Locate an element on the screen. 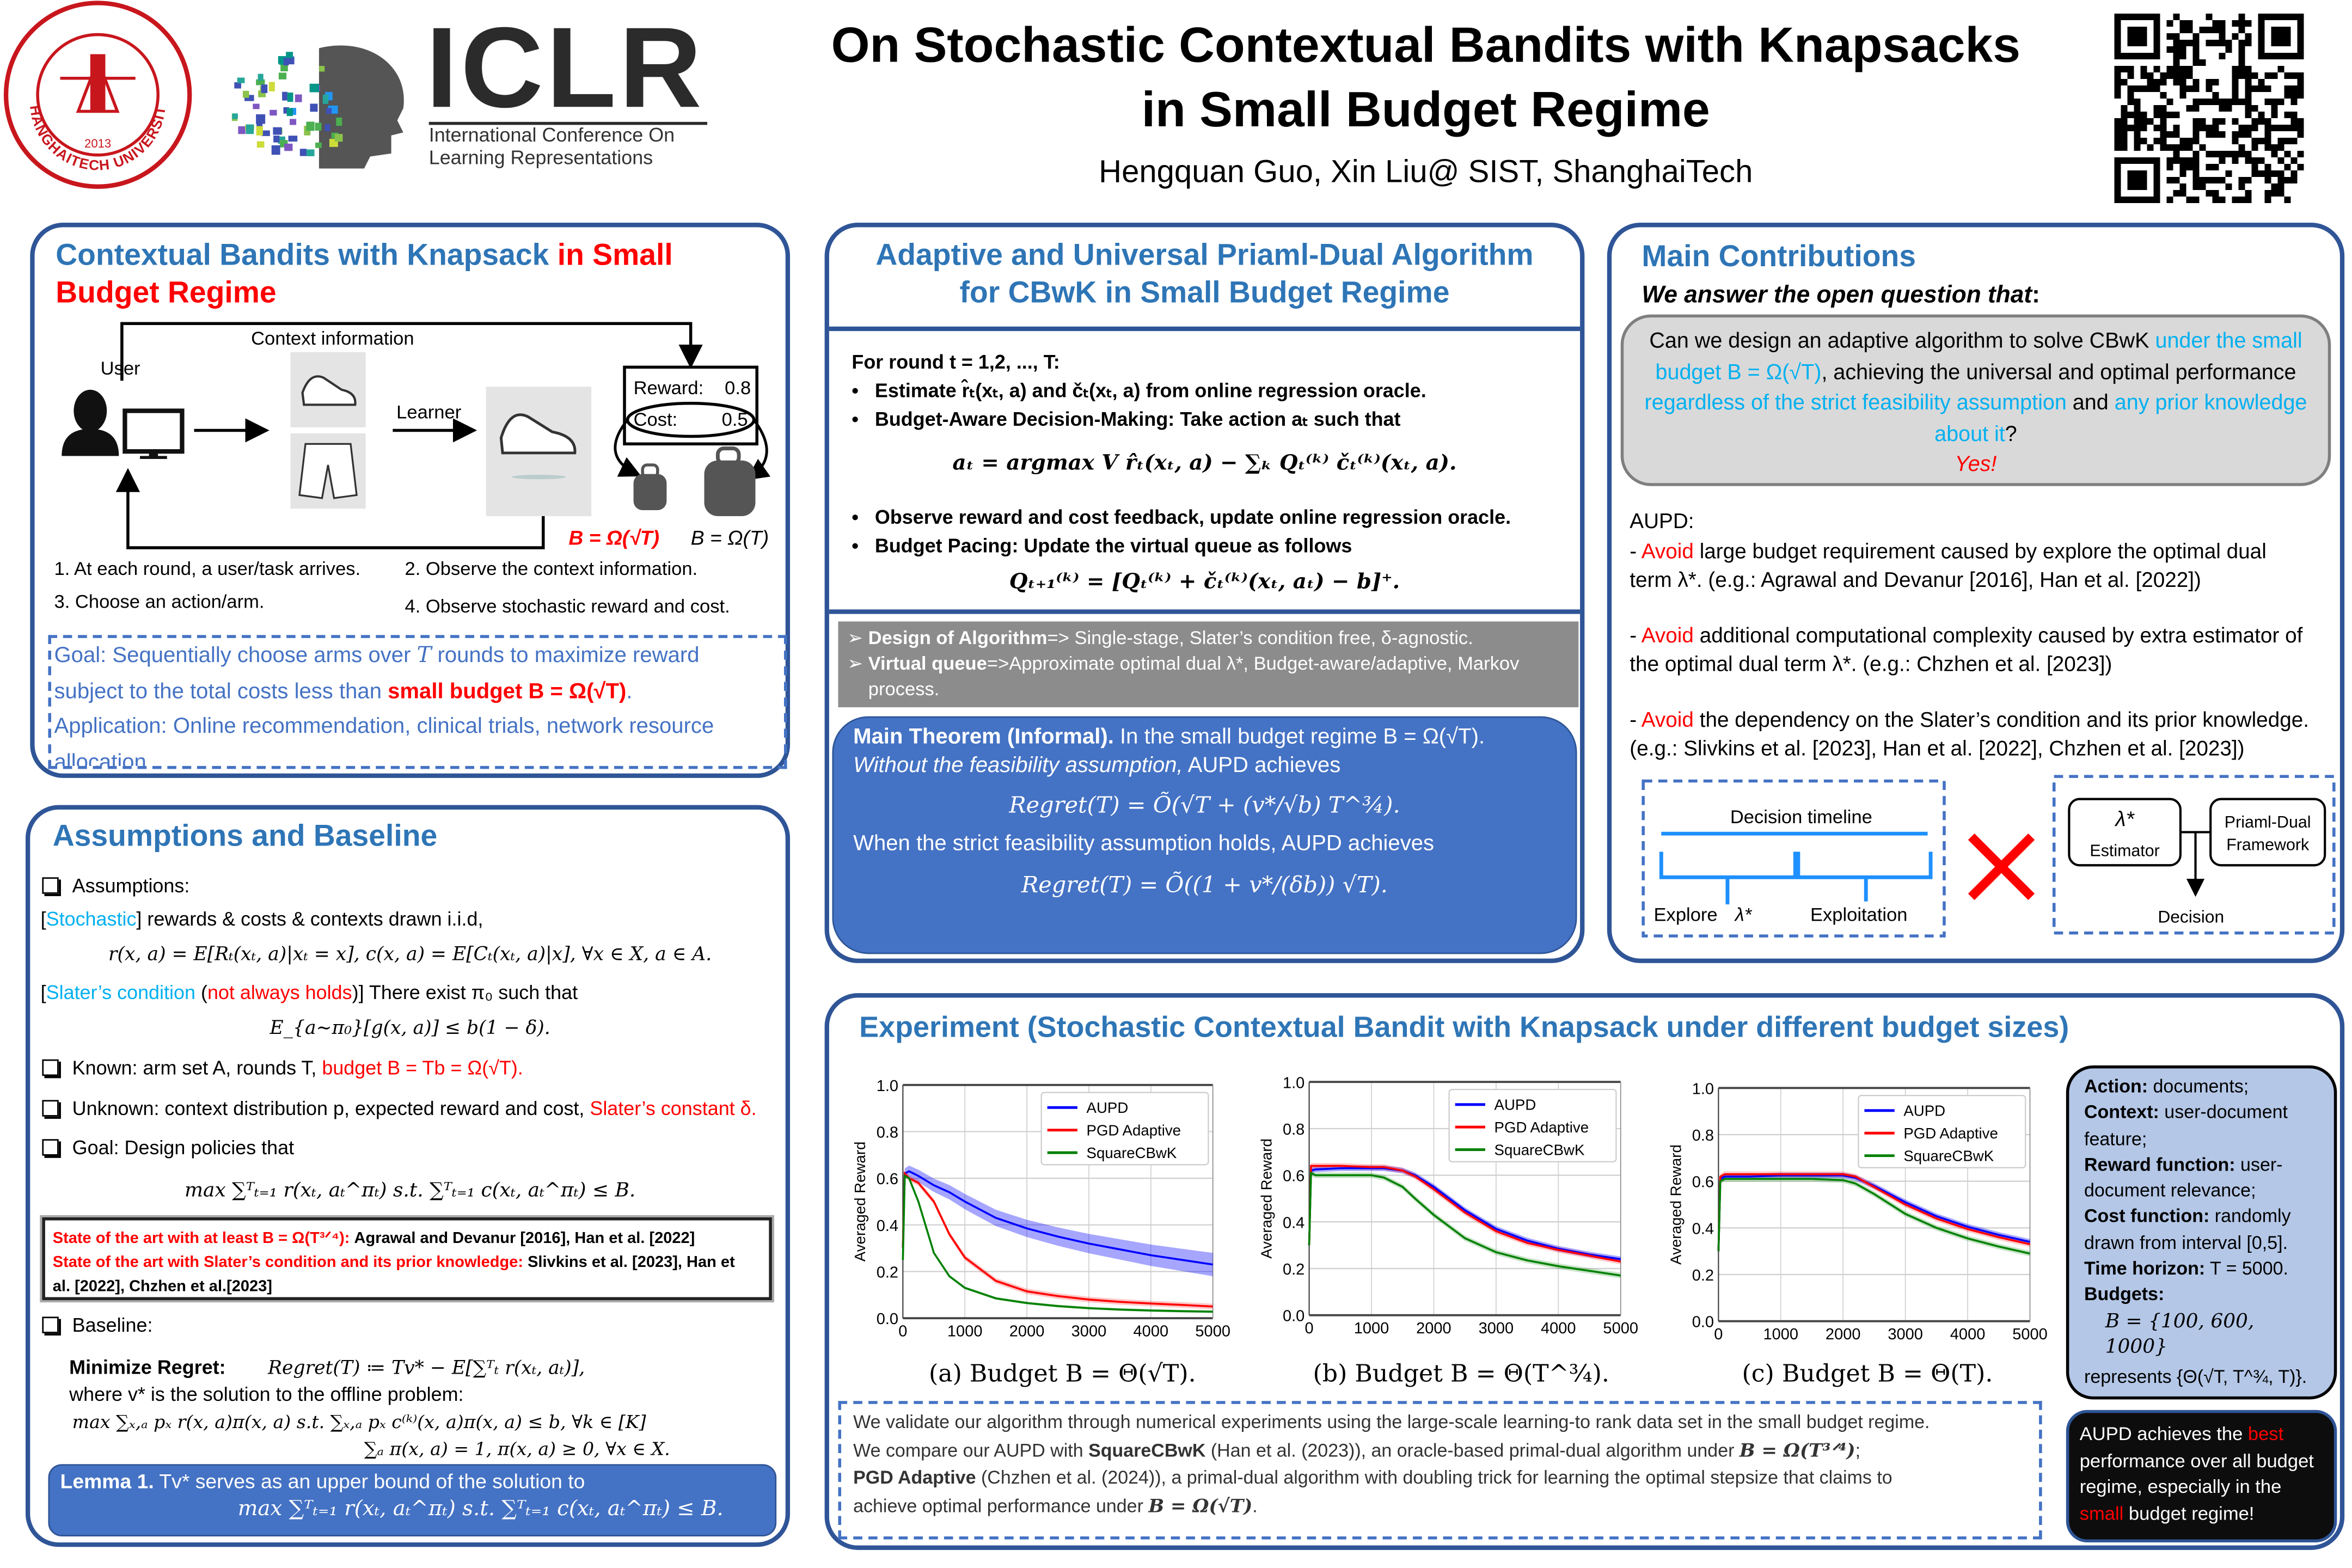 Image resolution: width=2352 pixels, height=1568 pixels. conclusion-text: AUPD achieves the is located at coordinates (2163, 1434).